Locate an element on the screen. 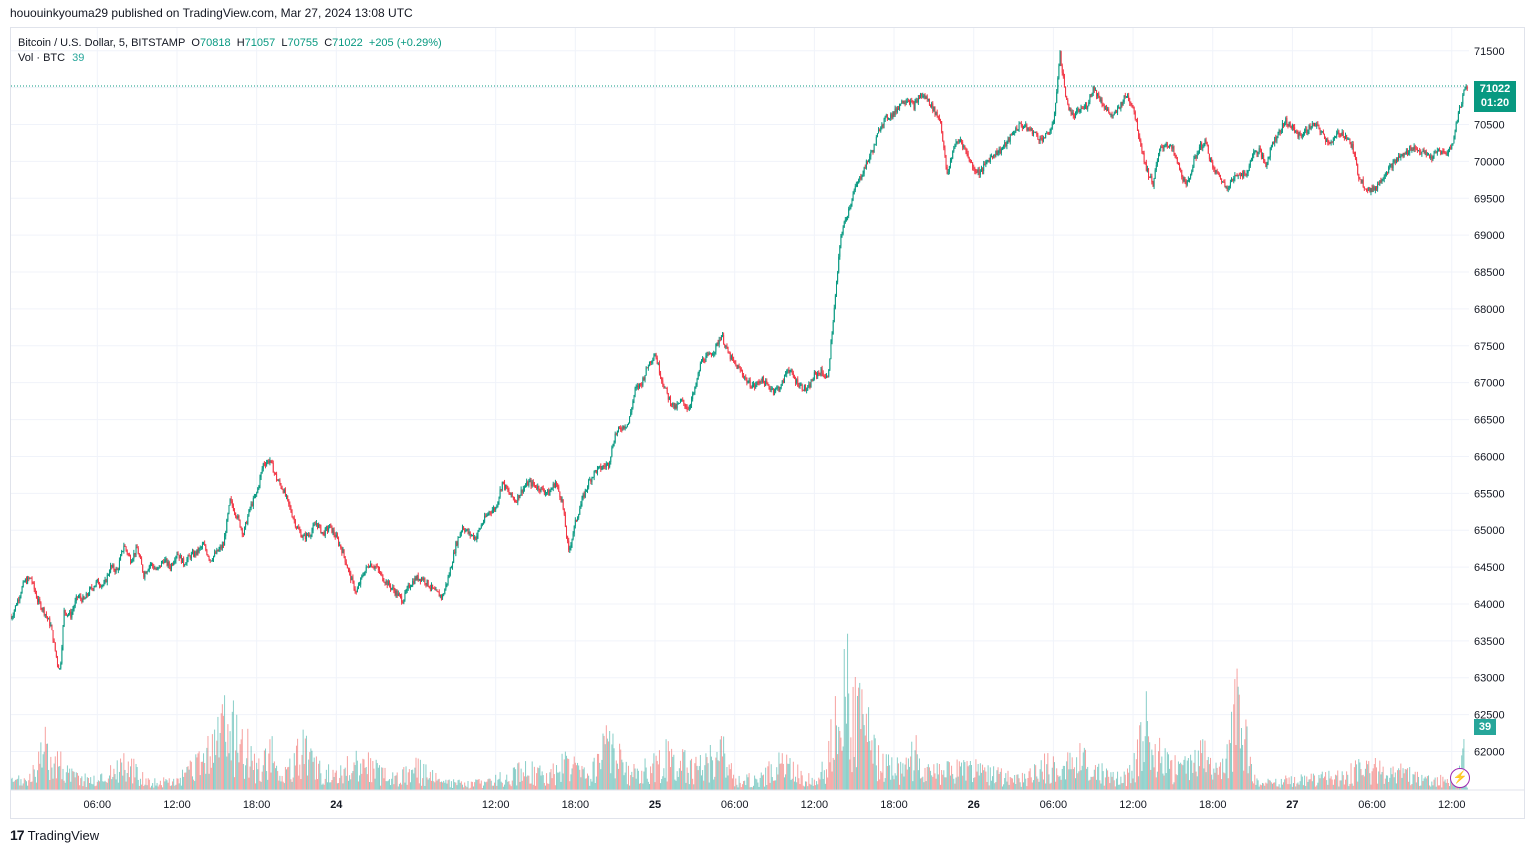 Image resolution: width=1534 pixels, height=854 pixels. footer-branding: 17 TradingView is located at coordinates (54, 835).